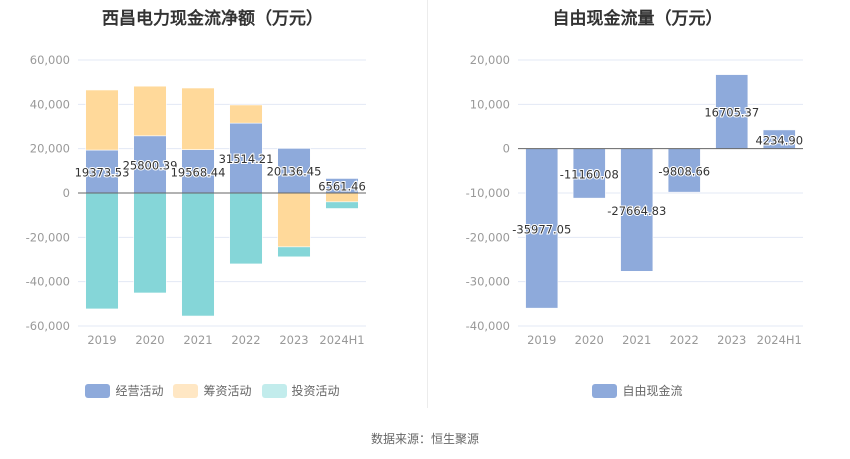 This screenshot has height=459, width=850. What do you see at coordinates (227, 391) in the screenshot?
I see `legend-label-financing: 筹资活动` at bounding box center [227, 391].